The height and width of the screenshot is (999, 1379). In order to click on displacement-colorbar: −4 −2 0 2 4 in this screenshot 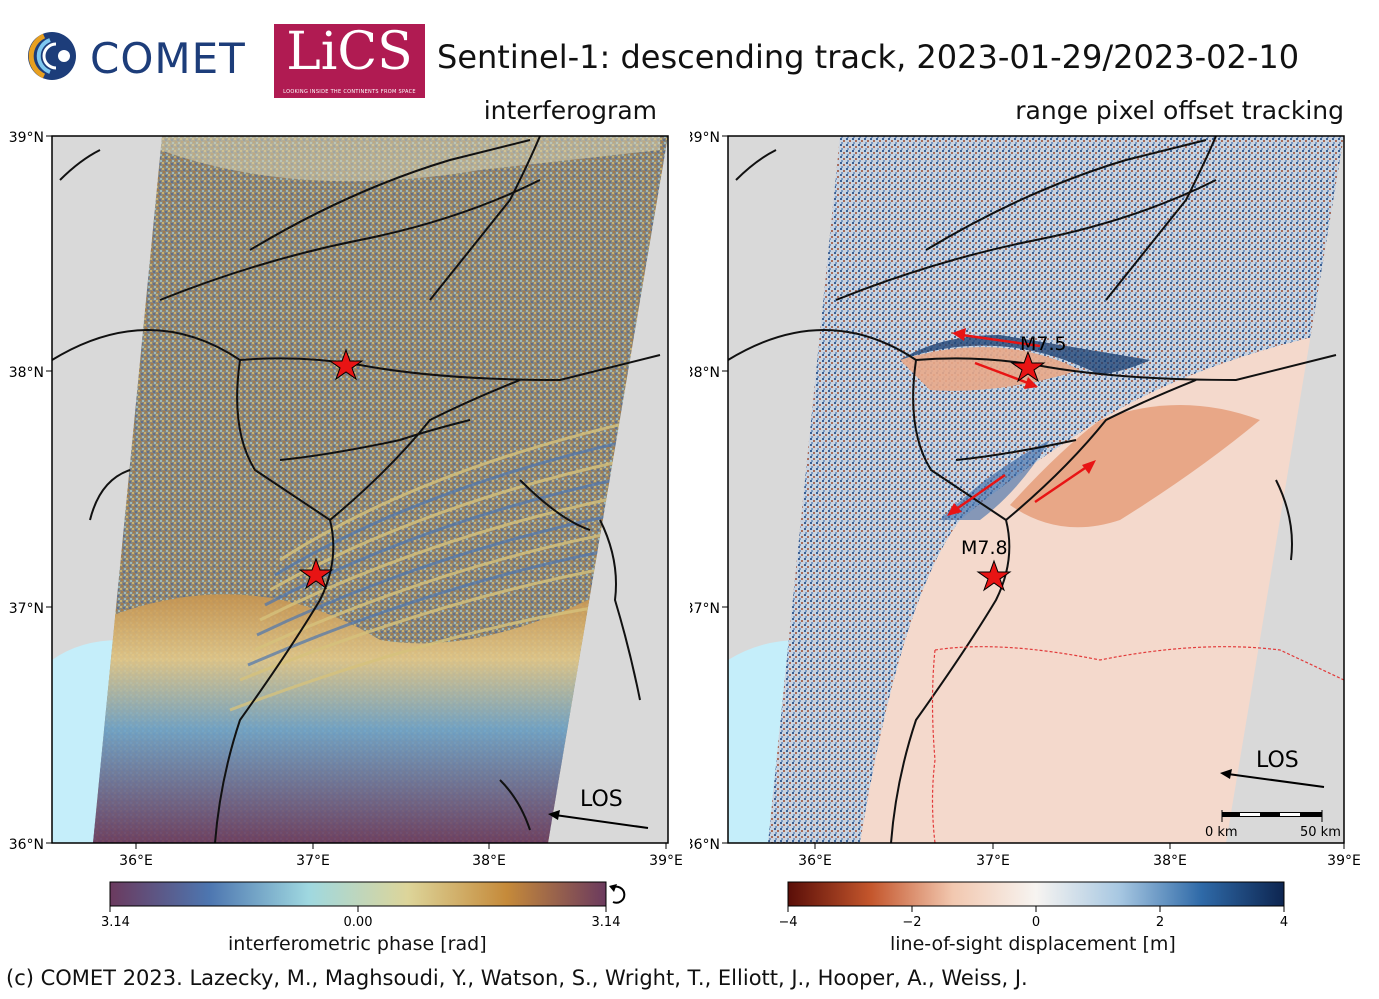, I will do `click(1034, 905)`.